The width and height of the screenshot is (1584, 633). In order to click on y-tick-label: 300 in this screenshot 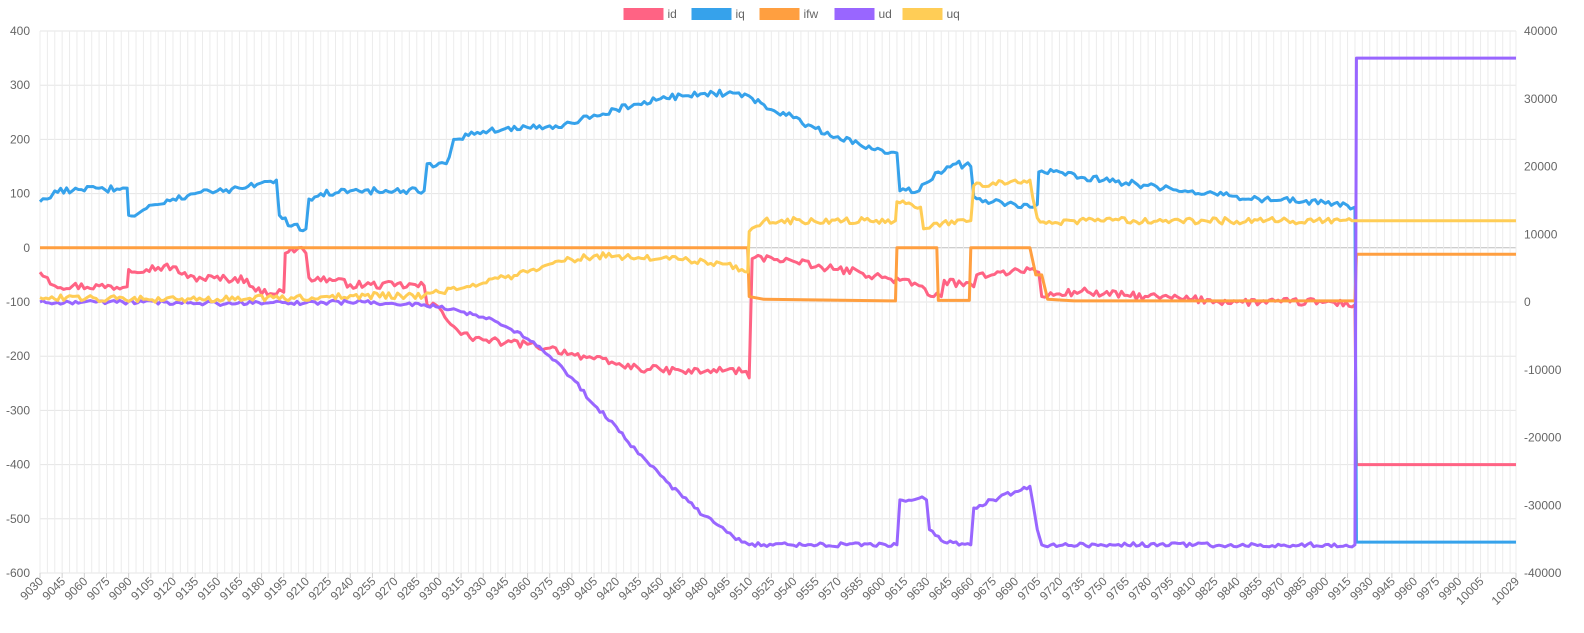, I will do `click(20, 85)`.